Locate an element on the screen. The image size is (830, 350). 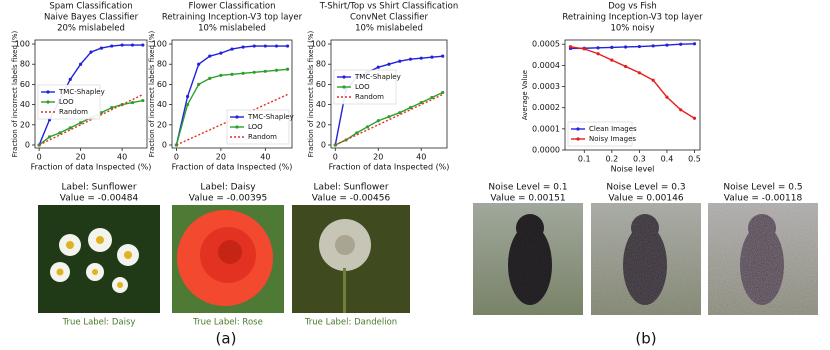
chart-title: Dog vs Fish is located at coordinates (632, 7).